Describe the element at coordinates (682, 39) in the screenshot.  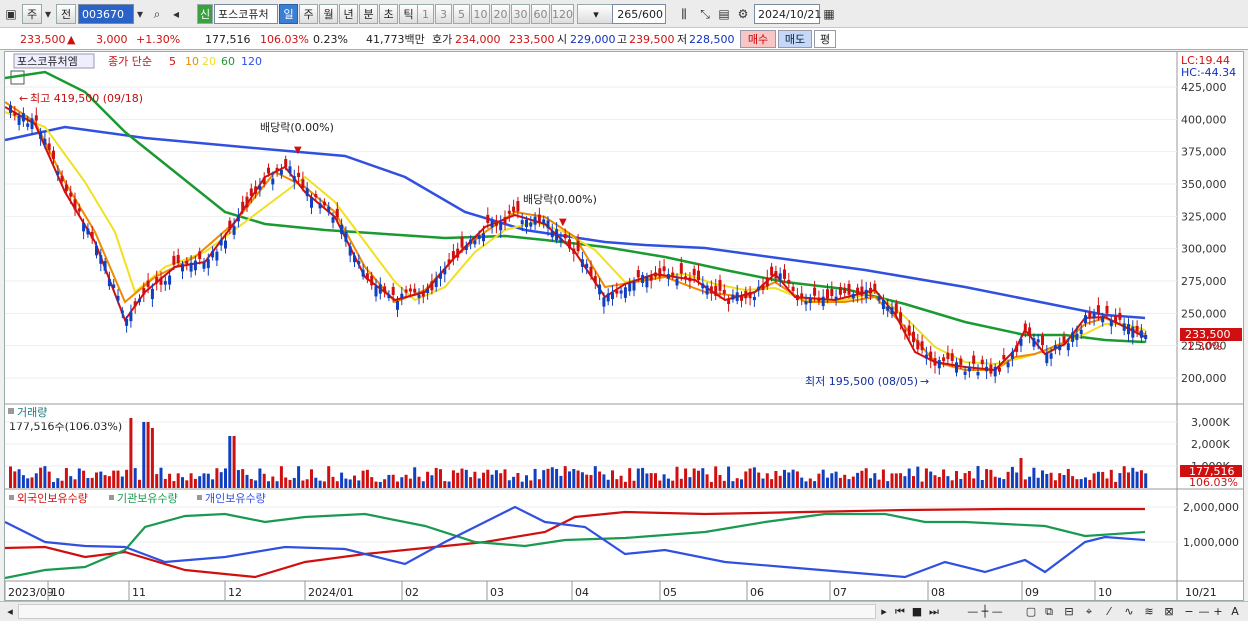
I see `low-label: 저` at that location.